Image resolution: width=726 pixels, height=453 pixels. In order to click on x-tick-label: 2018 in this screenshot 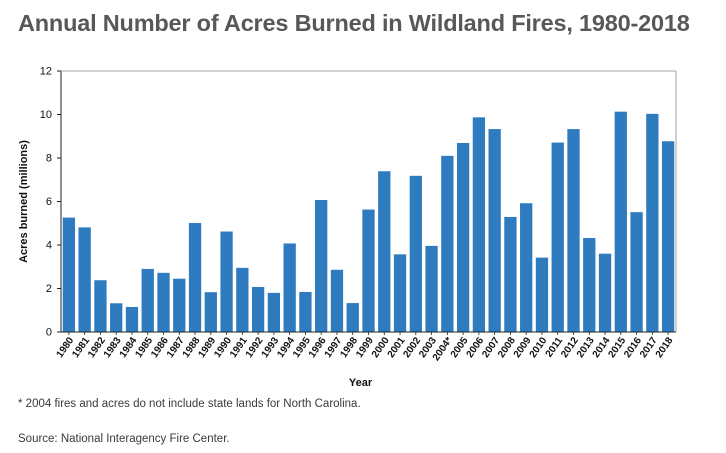, I will do `click(665, 347)`.